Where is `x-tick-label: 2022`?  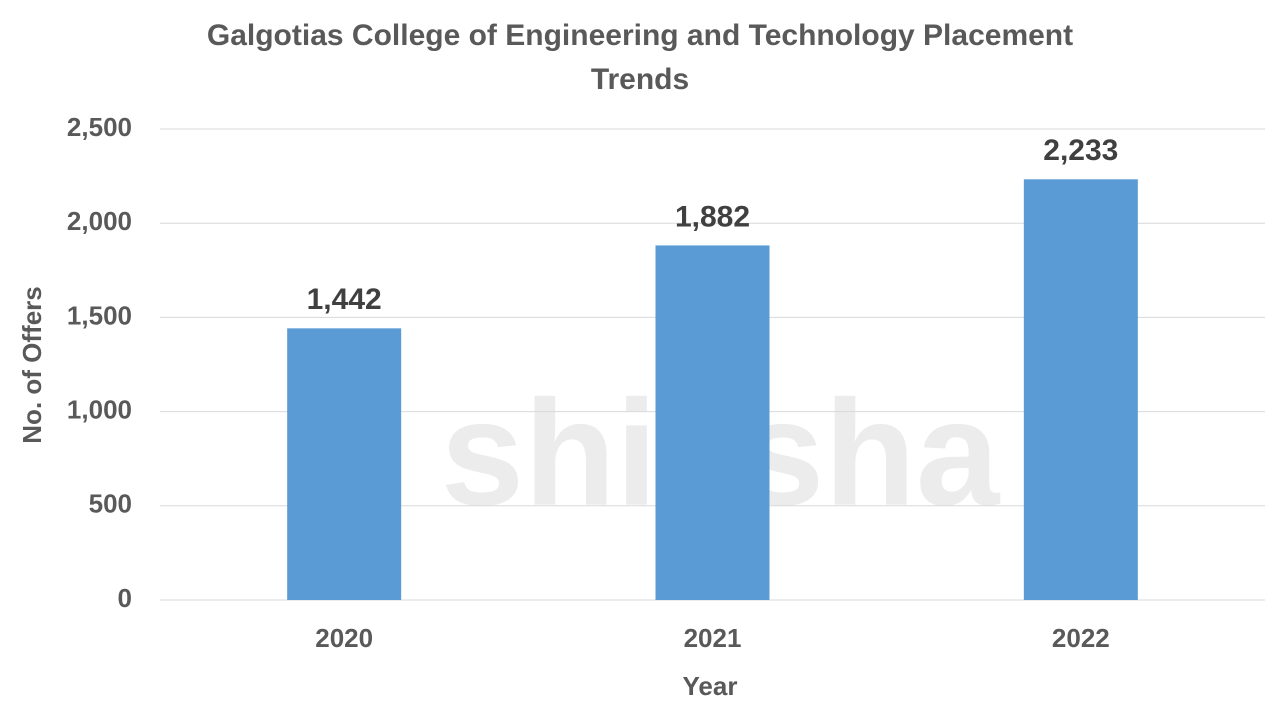 x-tick-label: 2022 is located at coordinates (1081, 638).